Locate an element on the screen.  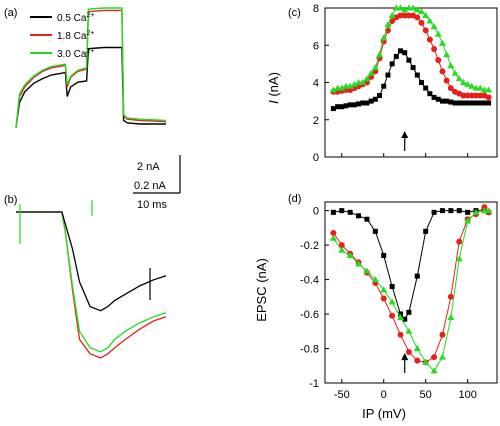
y-tick-label: 4 is located at coordinates (316, 84).